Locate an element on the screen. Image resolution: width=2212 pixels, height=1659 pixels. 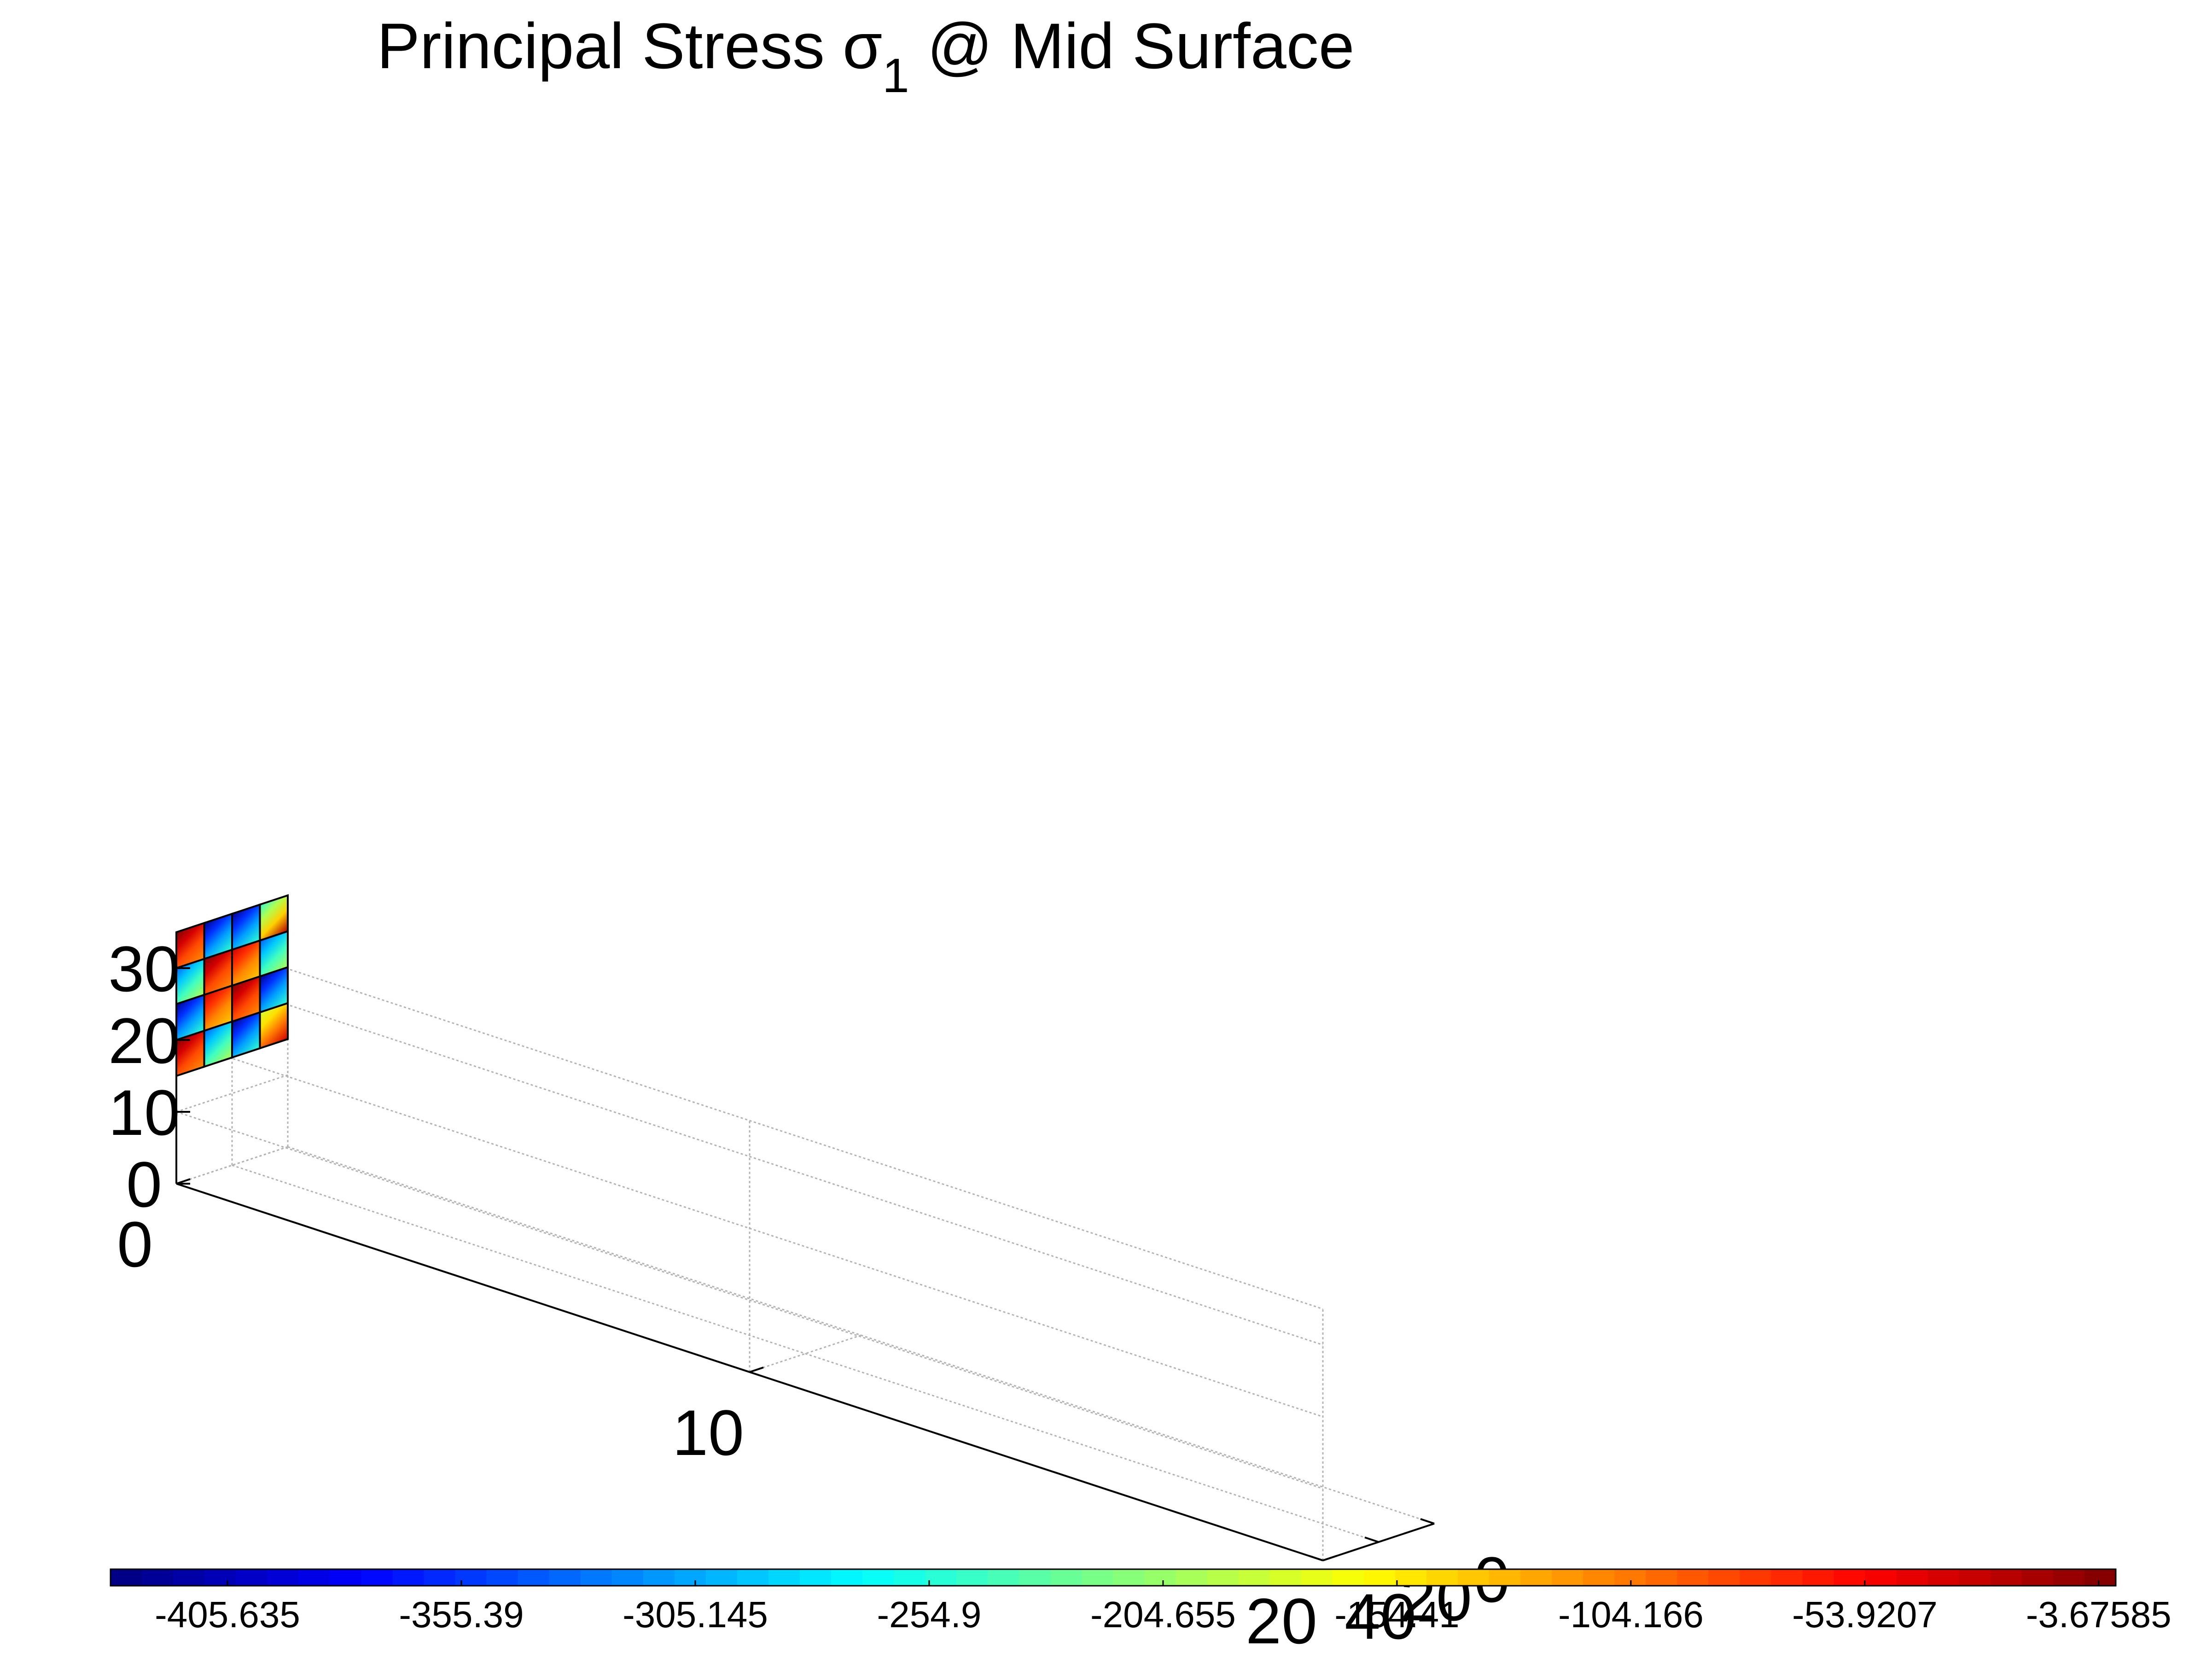
gridline-x-floor is located at coordinates (806, 1353).